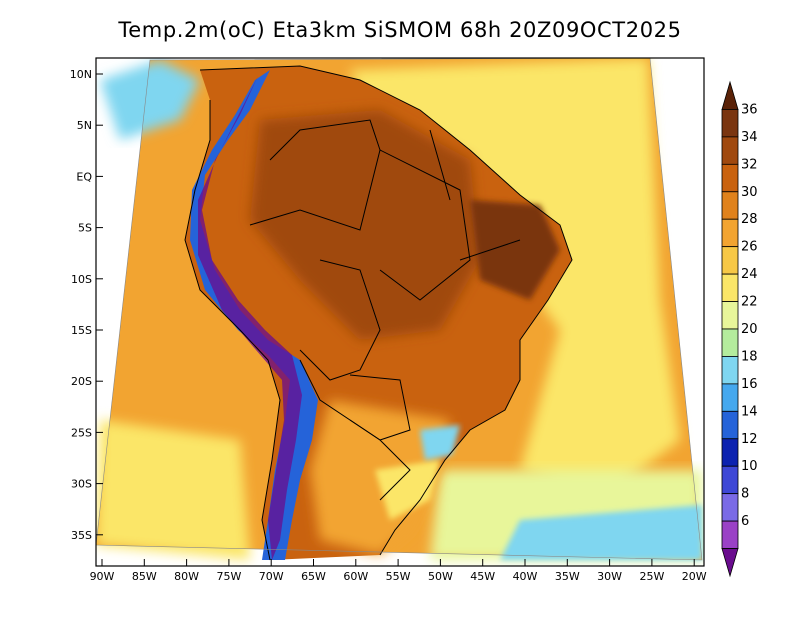 The height and width of the screenshot is (618, 800). I want to click on lat-label: 10N, so click(81, 74).